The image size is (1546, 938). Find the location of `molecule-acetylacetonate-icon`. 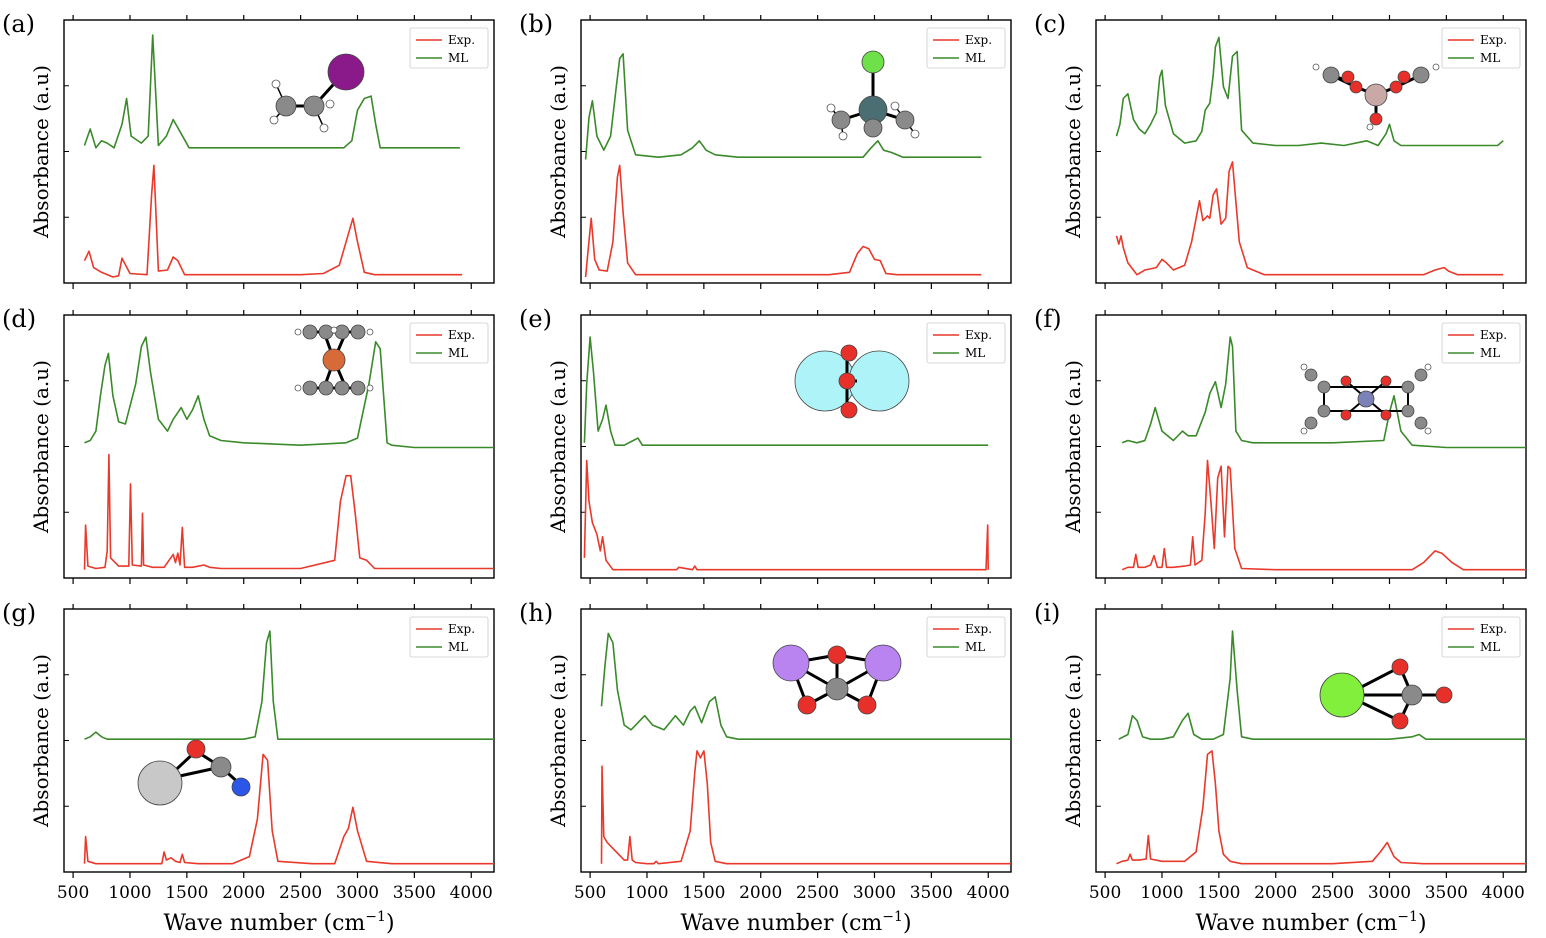

molecule-acetylacetonate-icon is located at coordinates (1366, 399).